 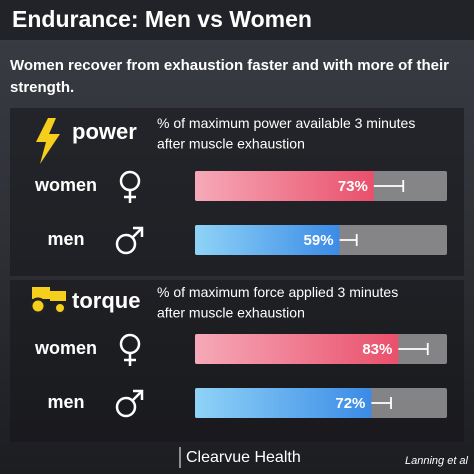 What do you see at coordinates (48, 141) in the screenshot?
I see `lightning-icon` at bounding box center [48, 141].